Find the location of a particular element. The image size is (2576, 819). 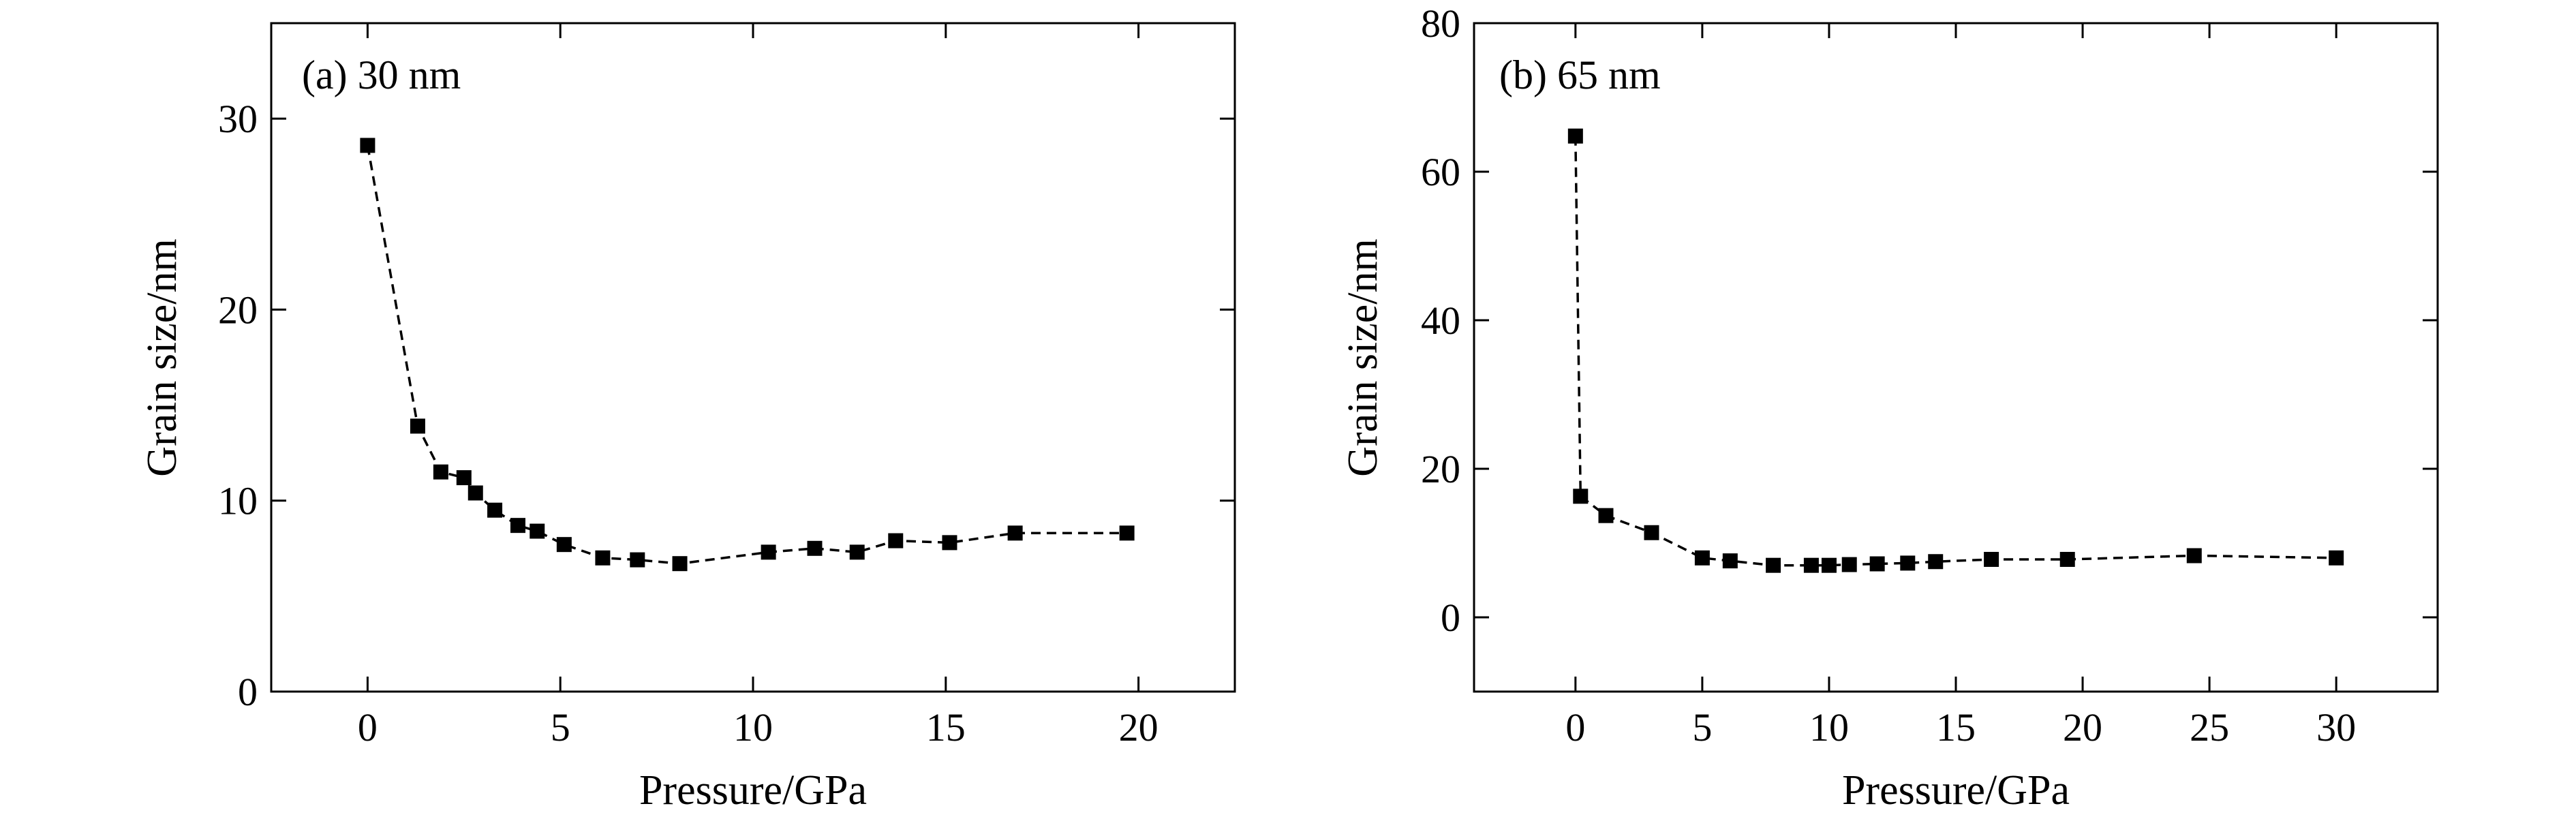

panel-label: (b) 65 nm is located at coordinates (1580, 74).